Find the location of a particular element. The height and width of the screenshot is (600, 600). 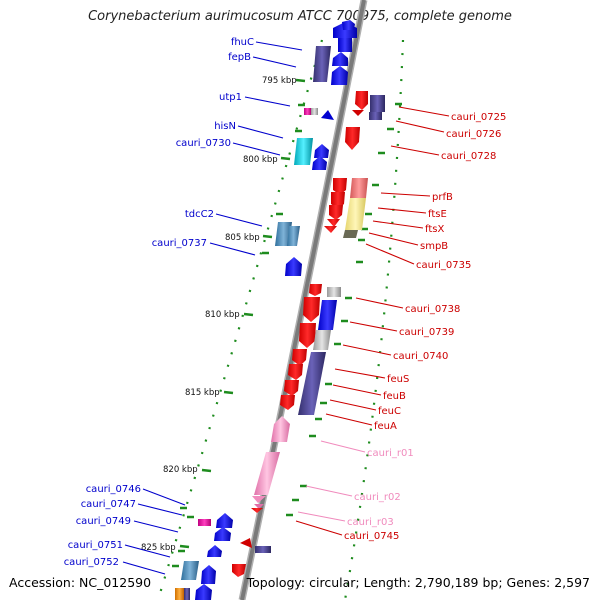

gene-arrow-feuA is located at coordinates (287, 402).